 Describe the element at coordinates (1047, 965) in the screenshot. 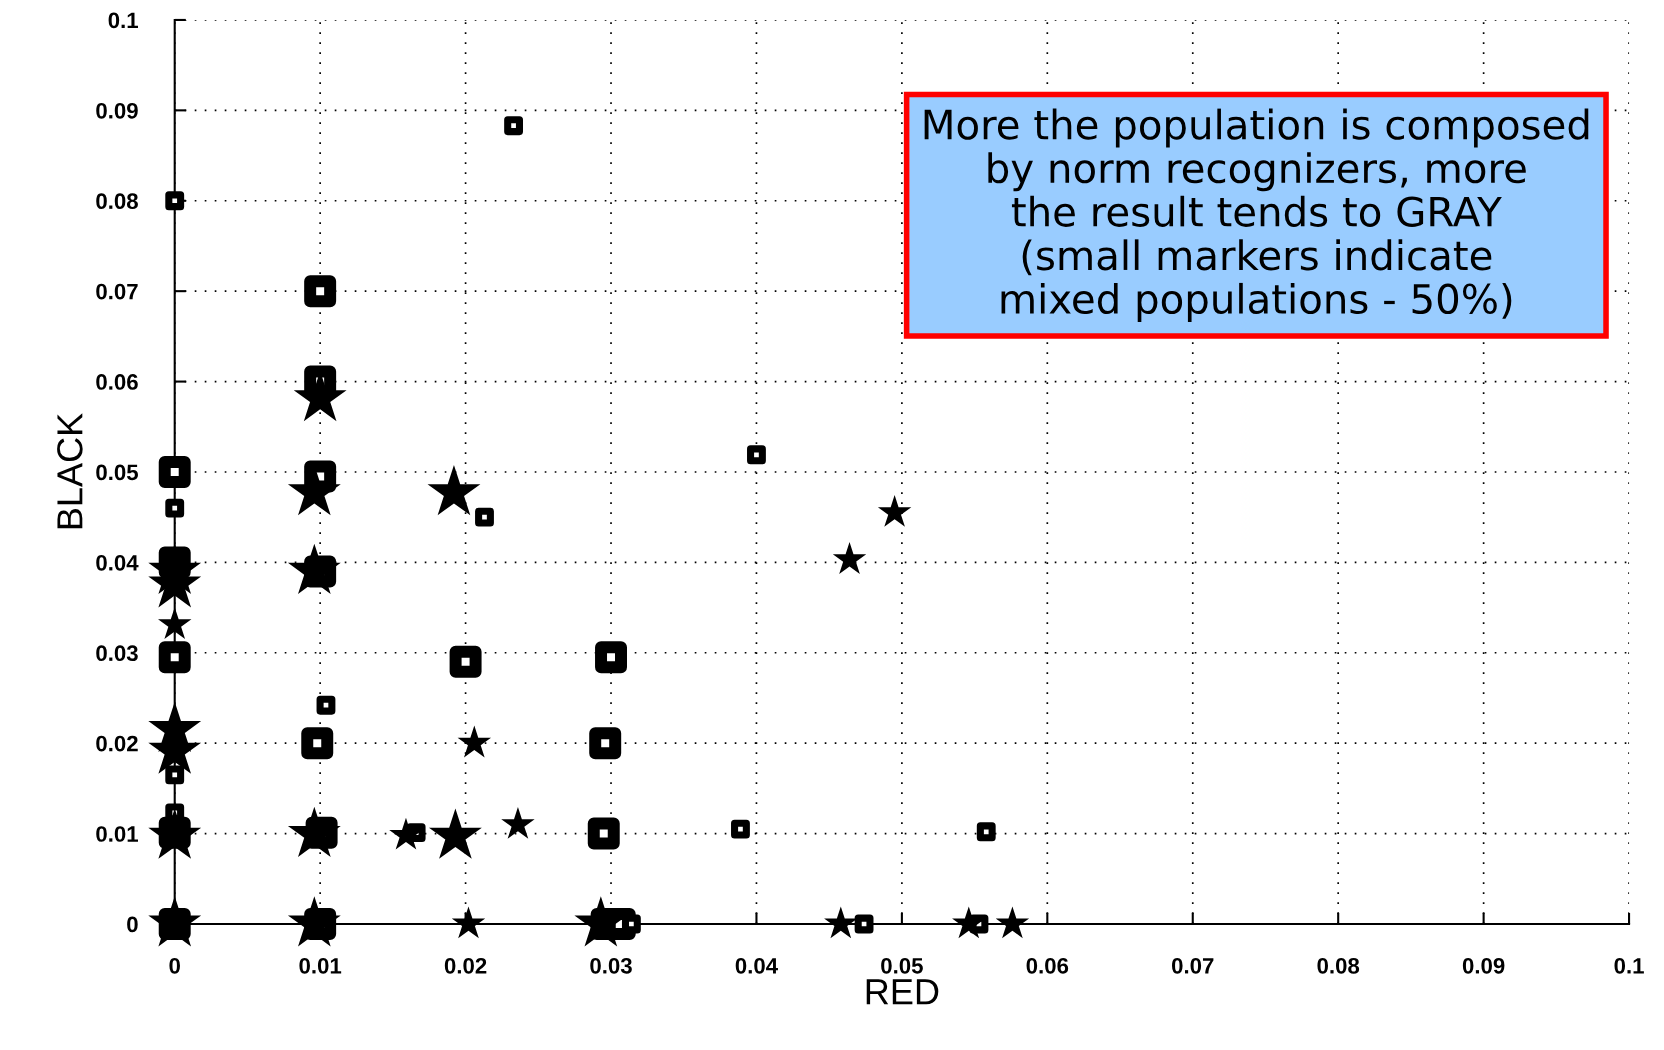

I see `x-tick-label: 0.06` at that location.